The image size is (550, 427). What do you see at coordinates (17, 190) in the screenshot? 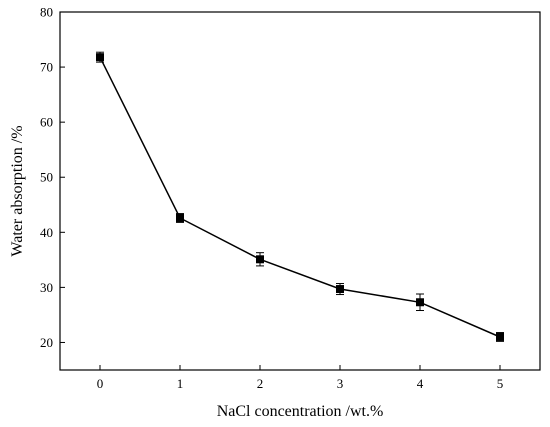
I see `y-axis-label: Water absorption /%` at bounding box center [17, 190].